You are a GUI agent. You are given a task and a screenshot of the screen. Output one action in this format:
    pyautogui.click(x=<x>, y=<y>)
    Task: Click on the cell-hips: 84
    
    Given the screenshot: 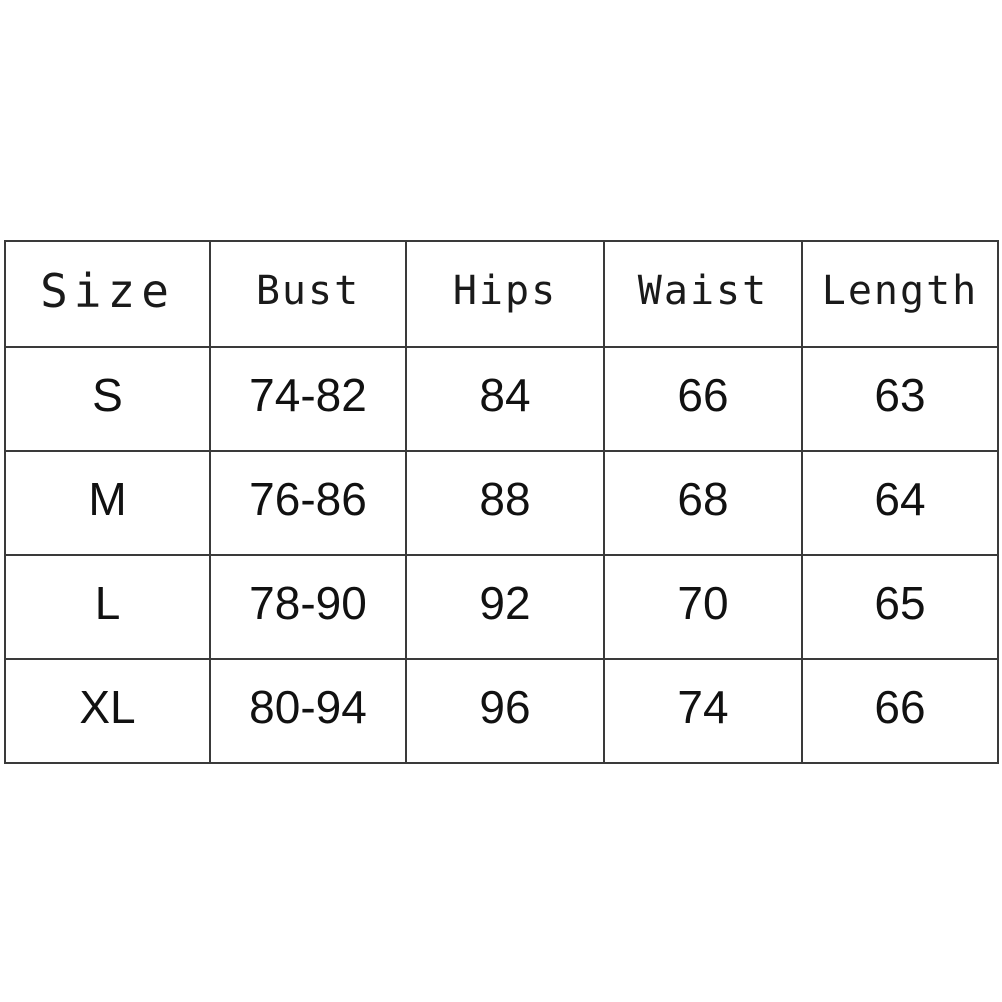 What is the action you would take?
    pyautogui.click(x=505, y=399)
    